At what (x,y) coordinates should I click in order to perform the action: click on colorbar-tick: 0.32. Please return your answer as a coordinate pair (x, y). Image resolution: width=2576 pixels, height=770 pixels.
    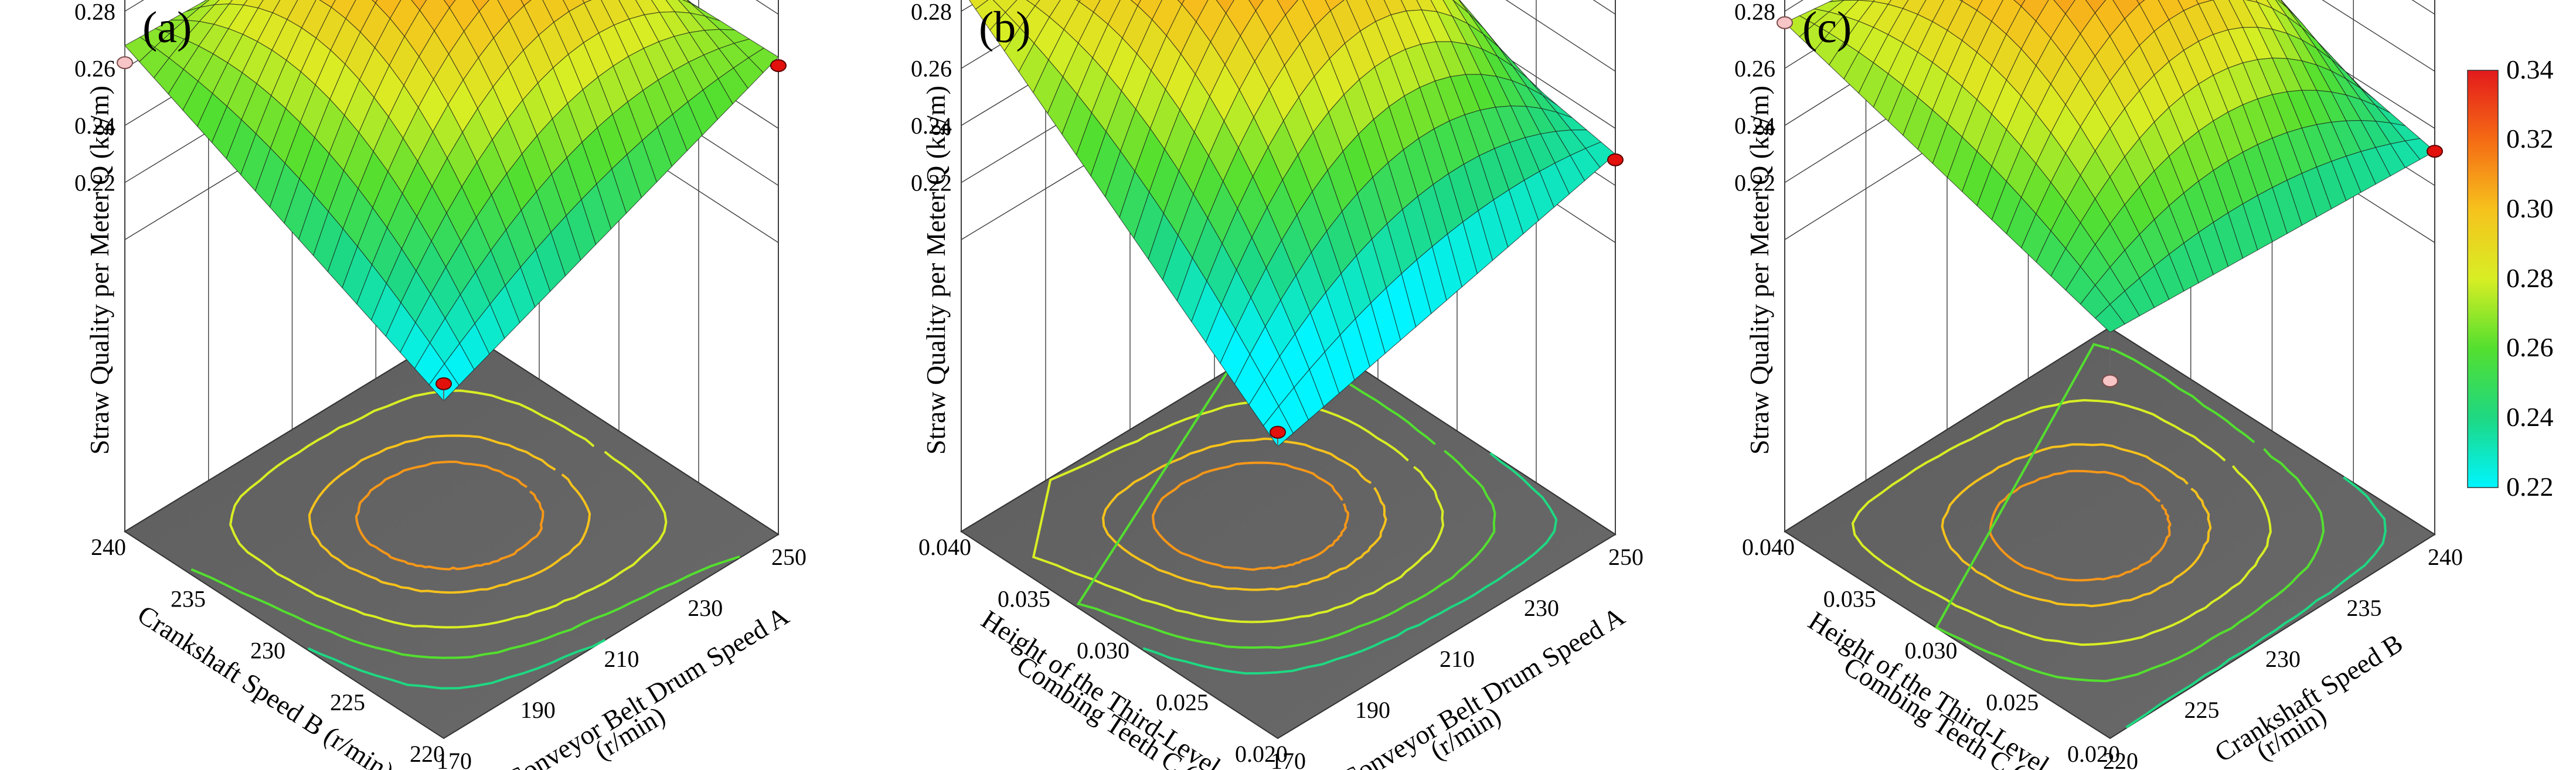
    Looking at the image, I should click on (2530, 139).